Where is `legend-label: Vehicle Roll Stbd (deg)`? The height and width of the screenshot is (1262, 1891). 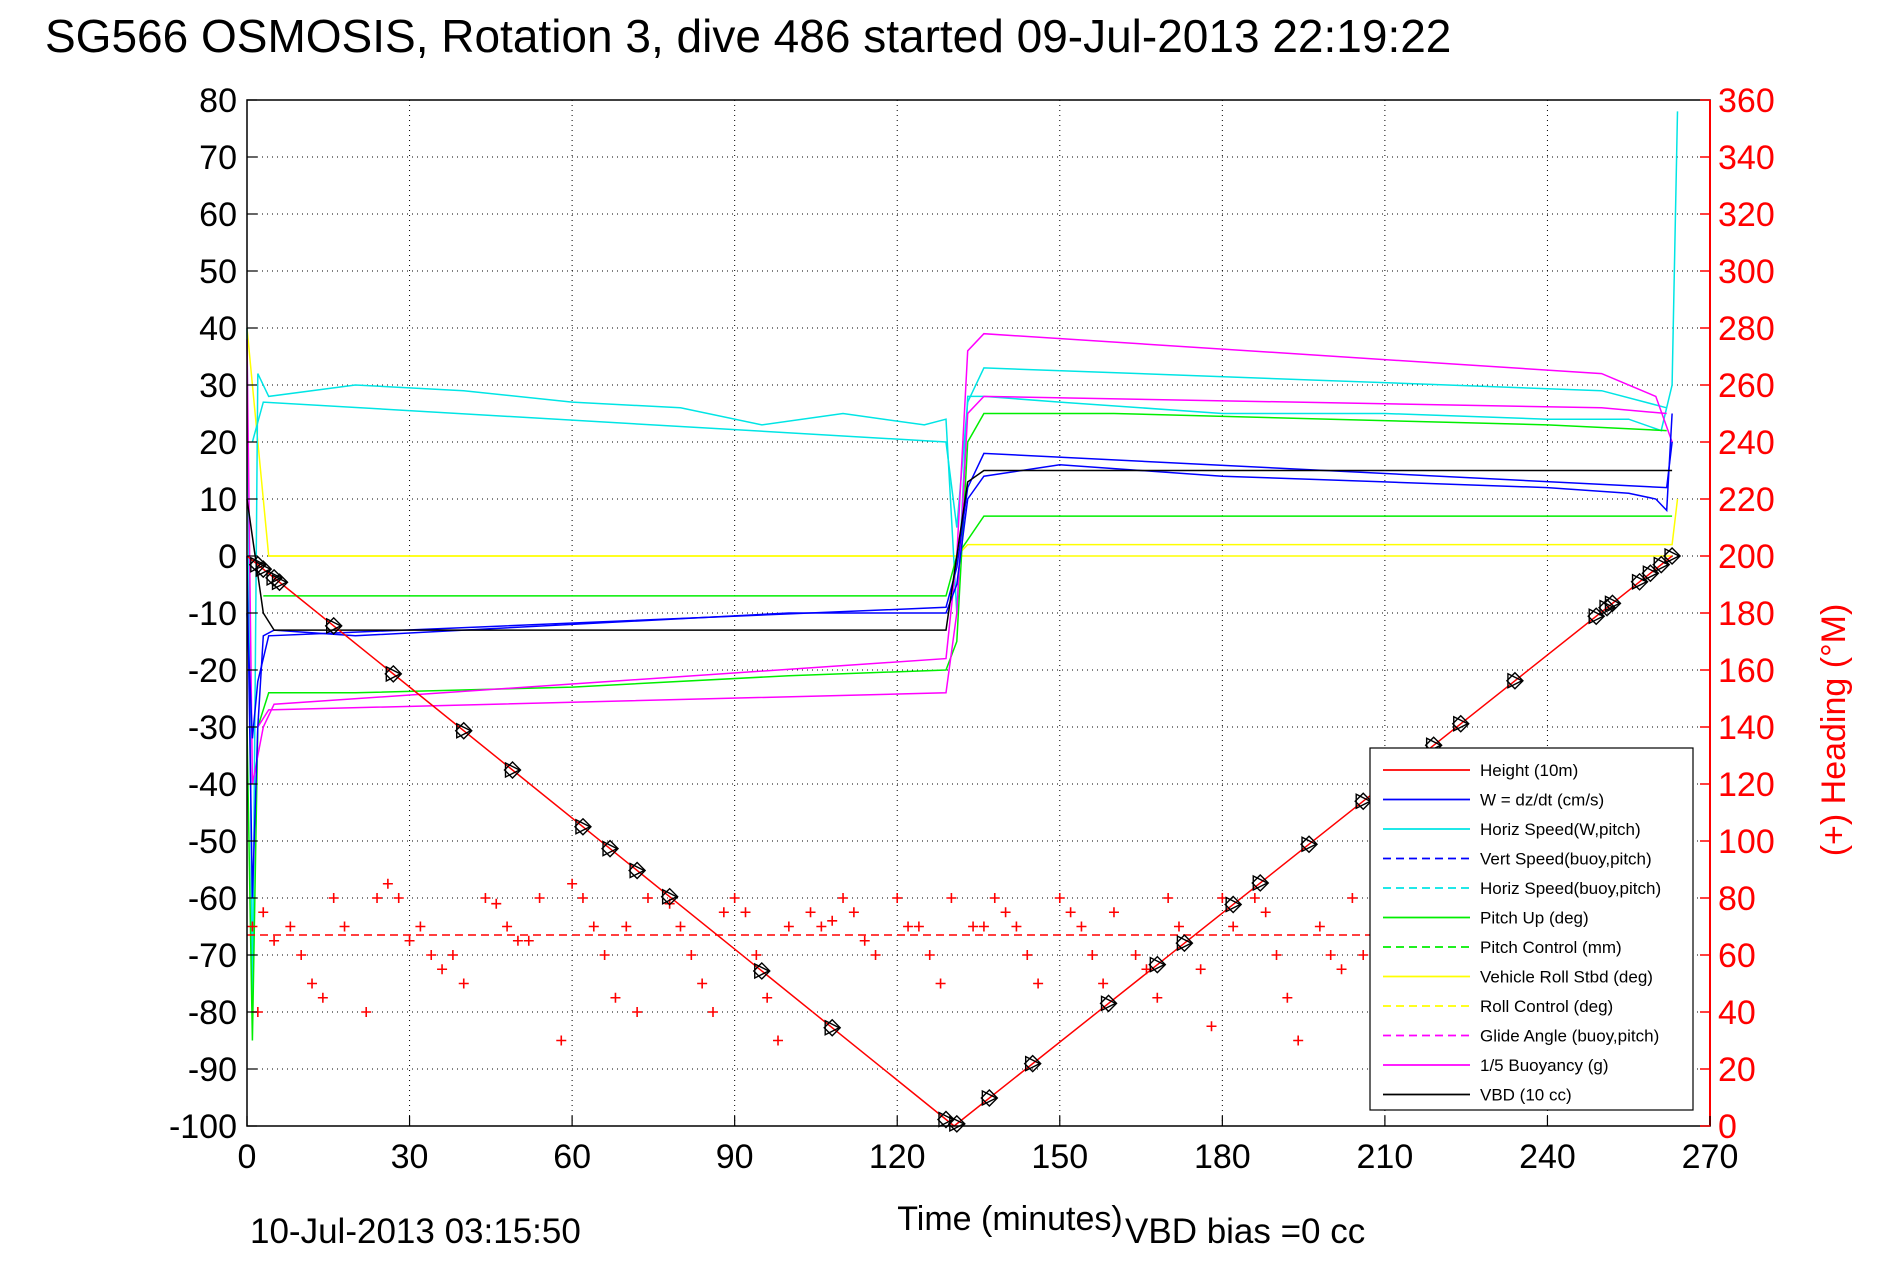
legend-label: Vehicle Roll Stbd (deg) is located at coordinates (1566, 977).